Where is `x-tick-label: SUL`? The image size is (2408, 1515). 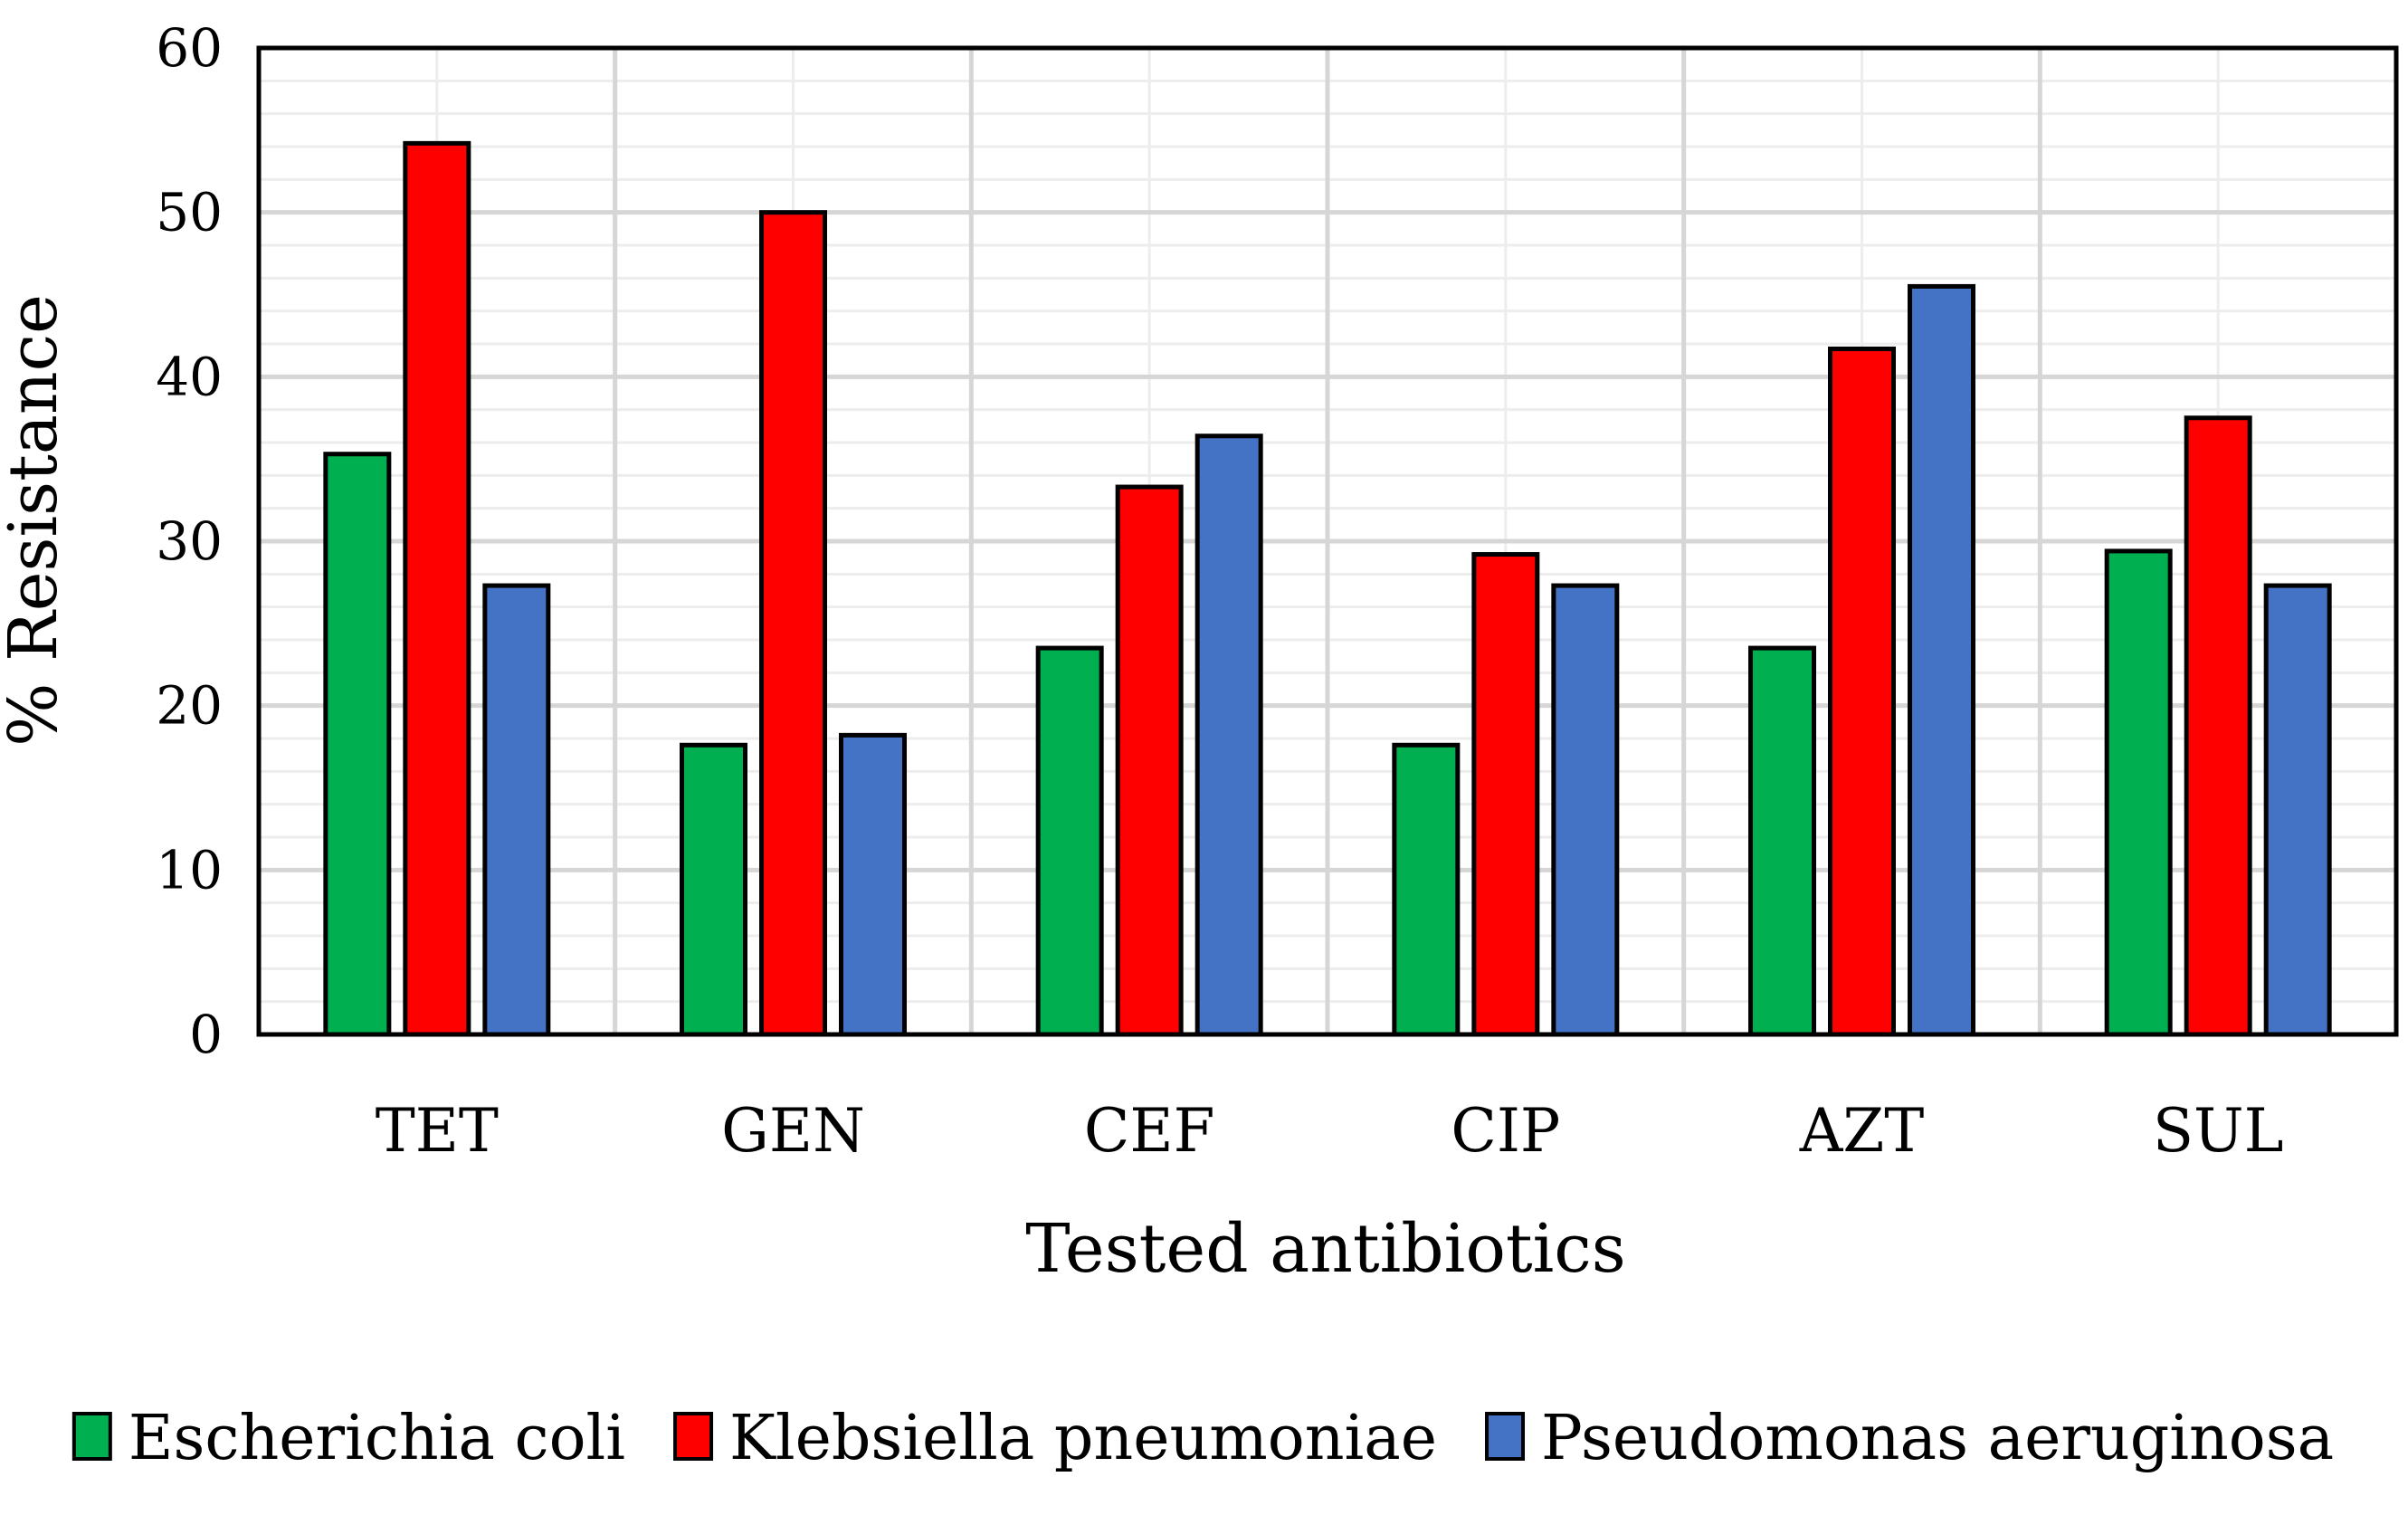 x-tick-label: SUL is located at coordinates (2218, 1131).